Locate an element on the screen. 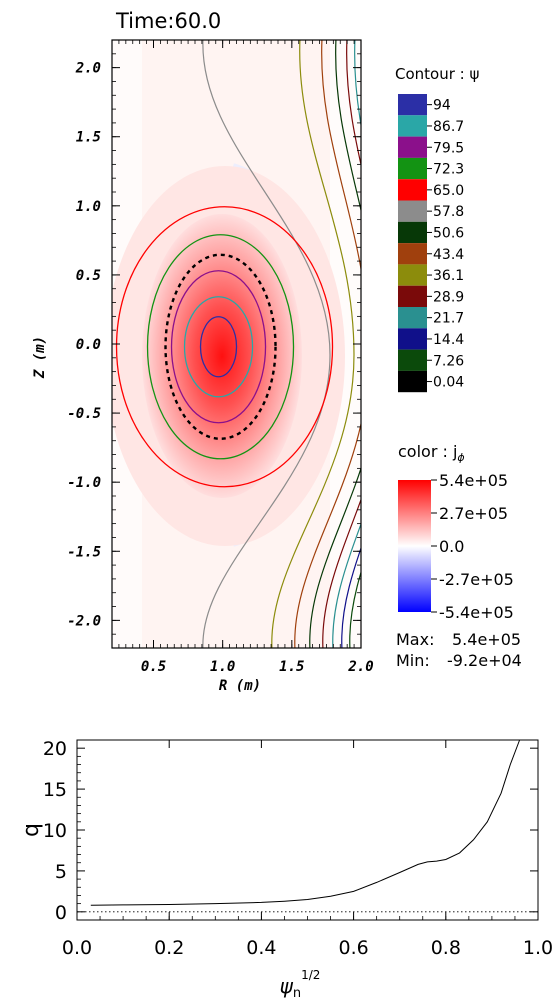  flux-surface-cyan is located at coordinates (218, 347).